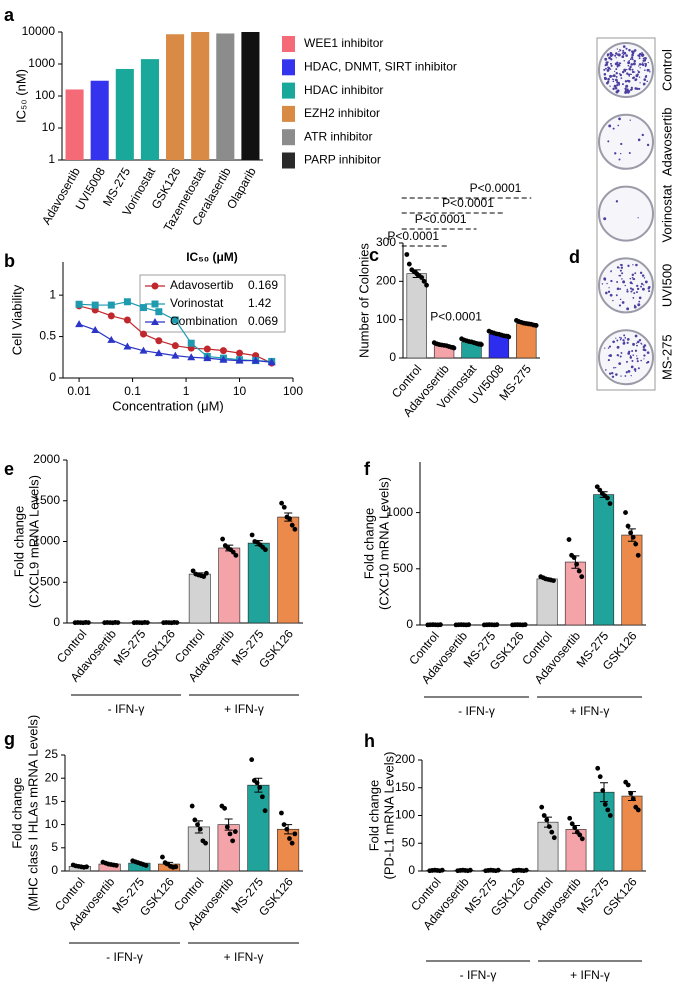  I want to click on legend-label: ATR inhibitor, so click(338, 136).